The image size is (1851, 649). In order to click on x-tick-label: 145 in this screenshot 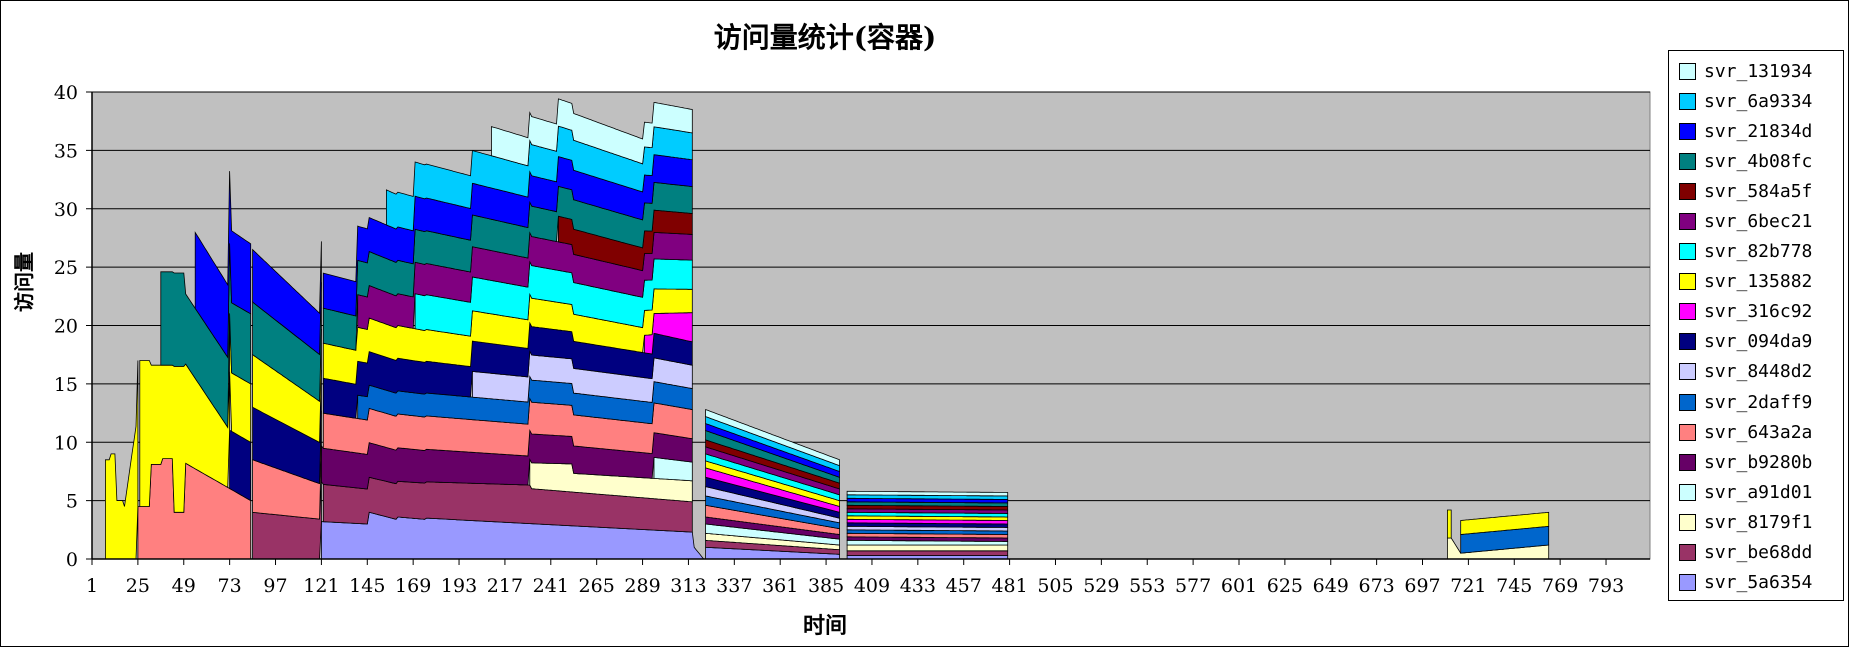, I will do `click(367, 586)`.